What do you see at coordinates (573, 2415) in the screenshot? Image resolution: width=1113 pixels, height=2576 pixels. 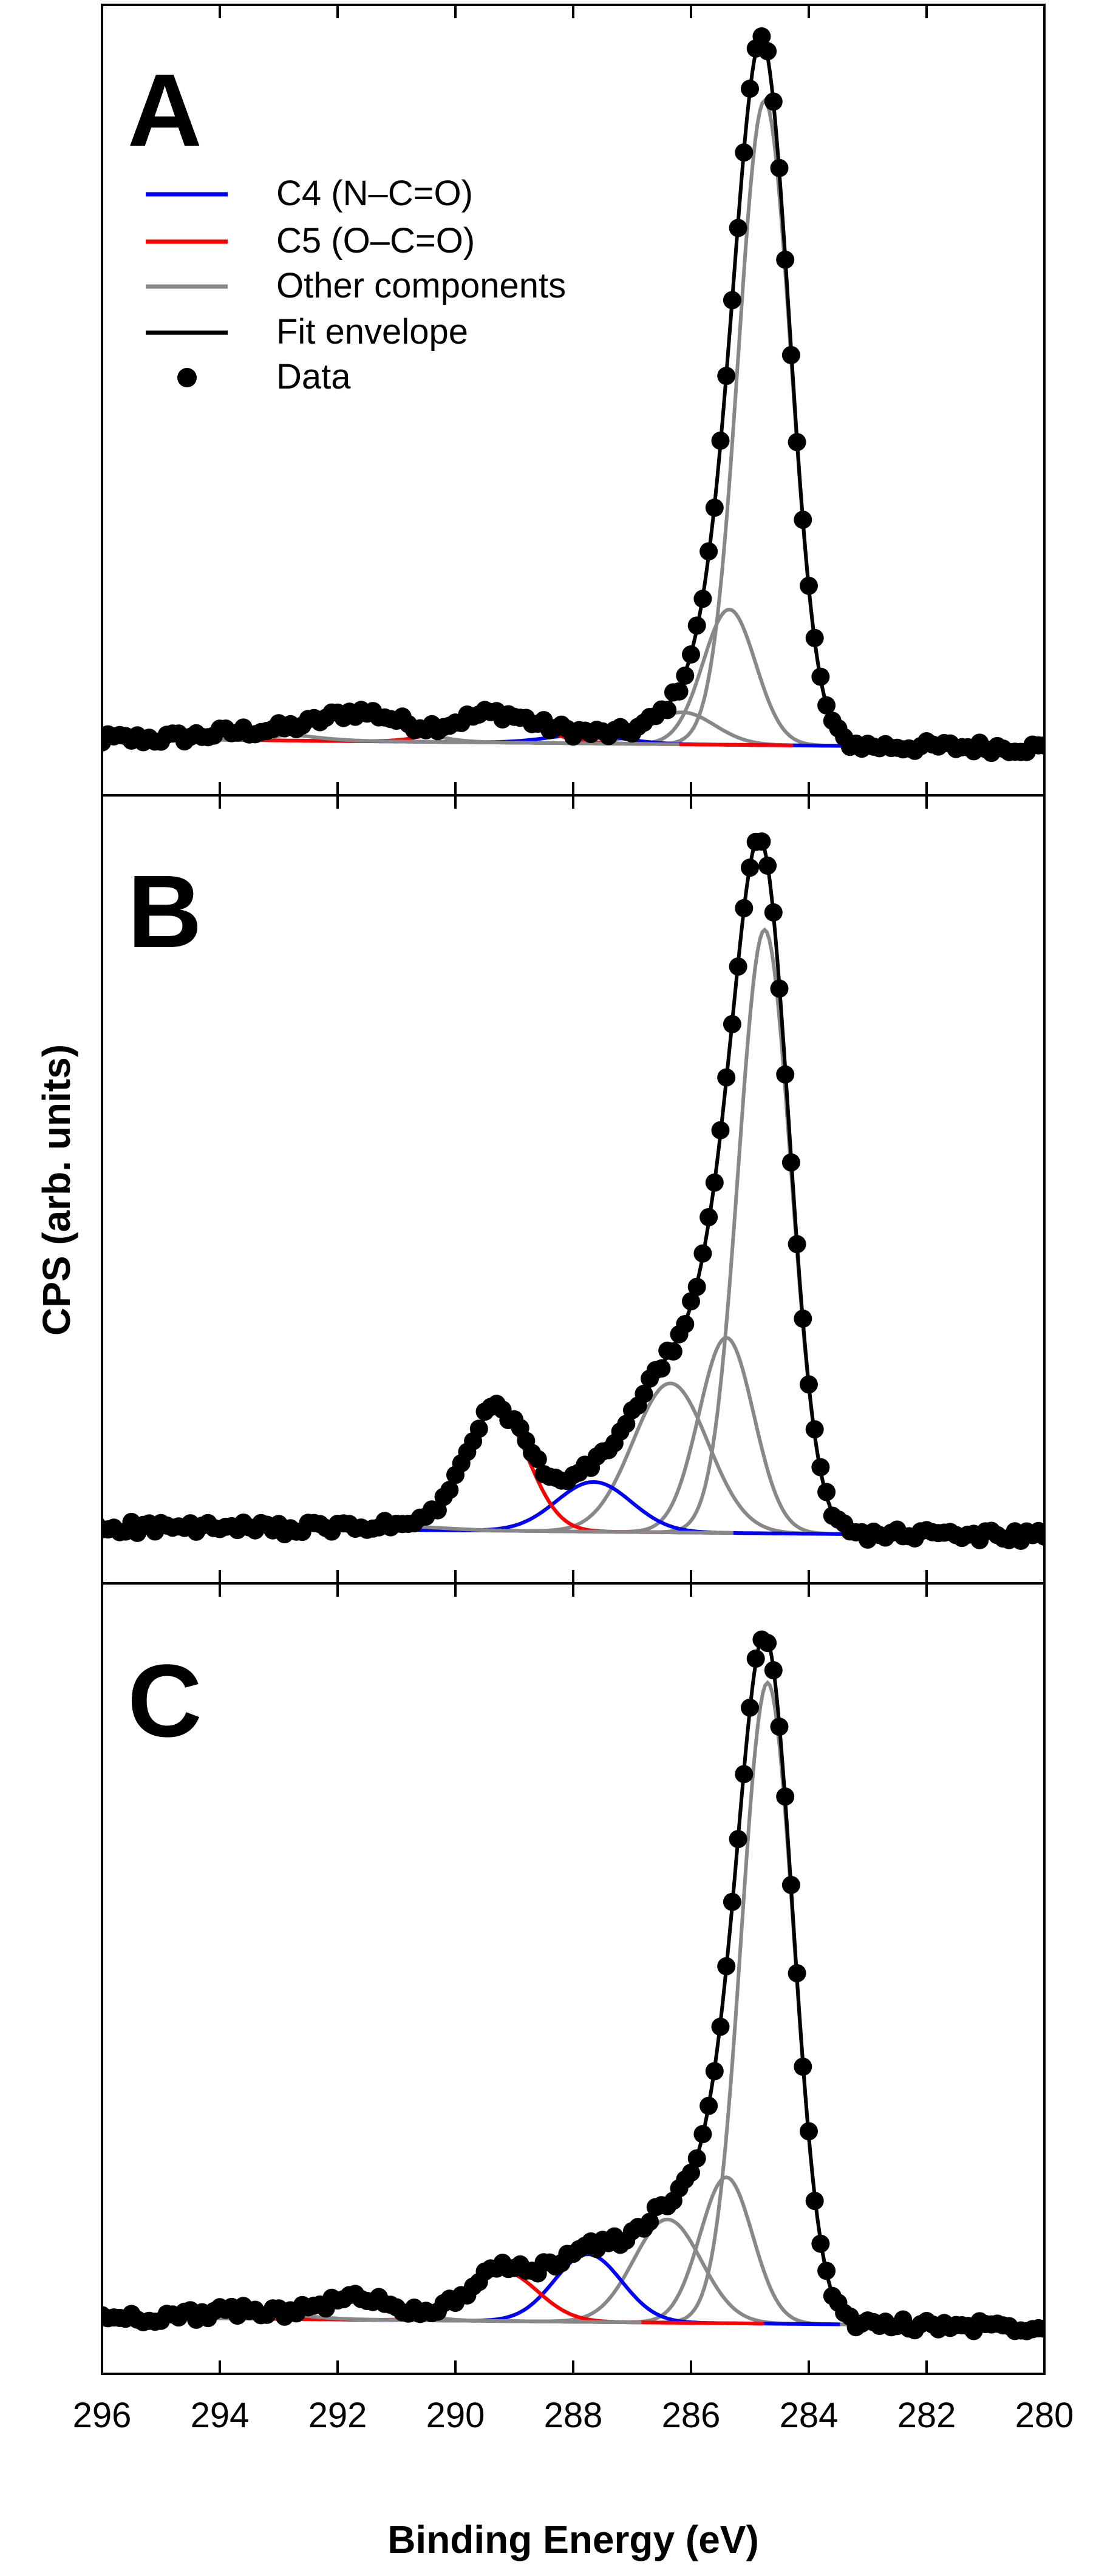 I see `x-tick-label: 288` at bounding box center [573, 2415].